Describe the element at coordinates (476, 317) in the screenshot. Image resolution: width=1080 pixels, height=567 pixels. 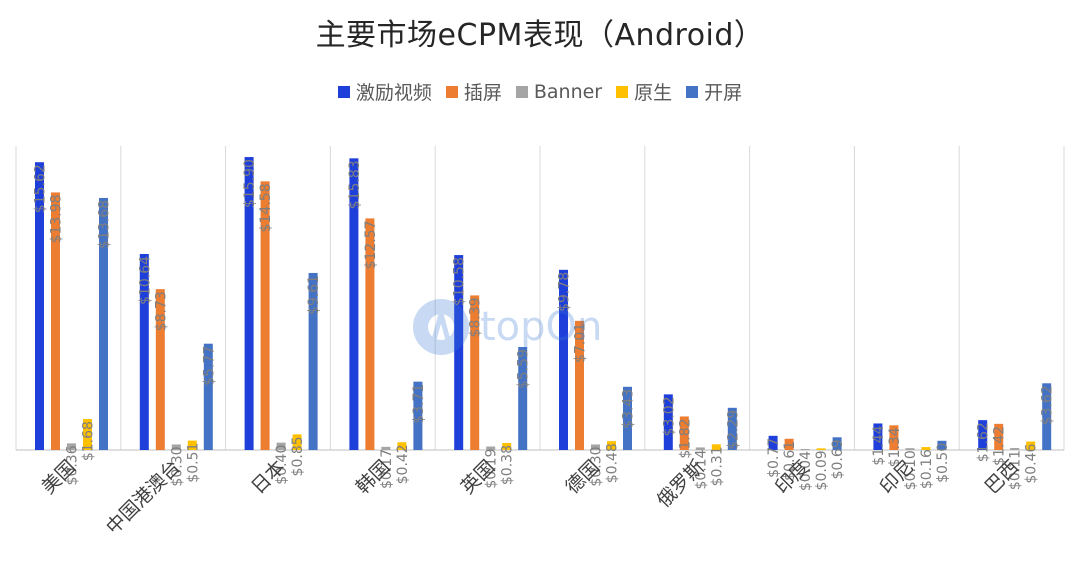
I see `data-label: $8.39` at that location.